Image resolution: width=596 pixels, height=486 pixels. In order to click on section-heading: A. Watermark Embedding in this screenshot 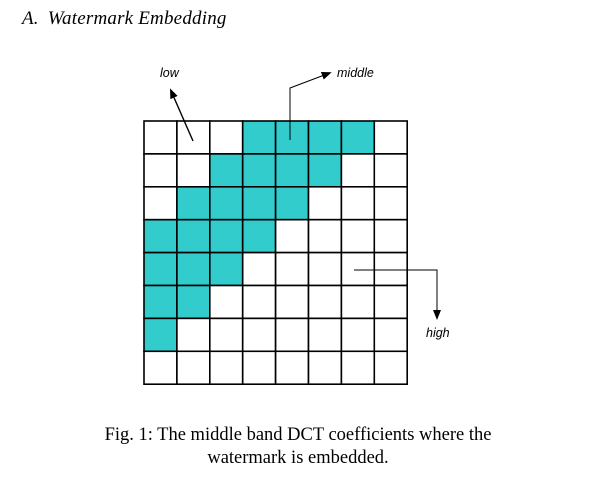, I will do `click(124, 19)`.